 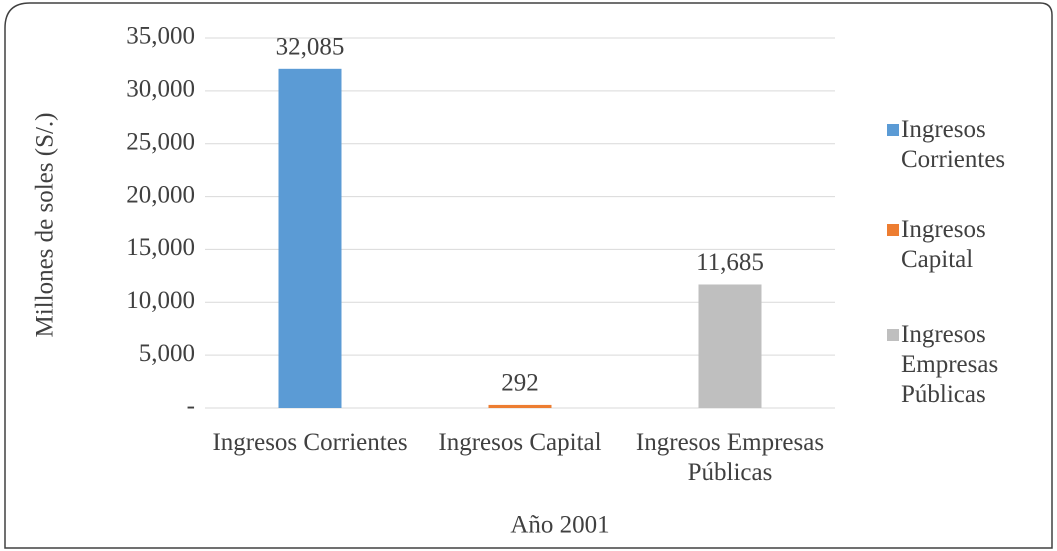 I want to click on legend-label: Ingresos Corrientes, so click(x=953, y=144).